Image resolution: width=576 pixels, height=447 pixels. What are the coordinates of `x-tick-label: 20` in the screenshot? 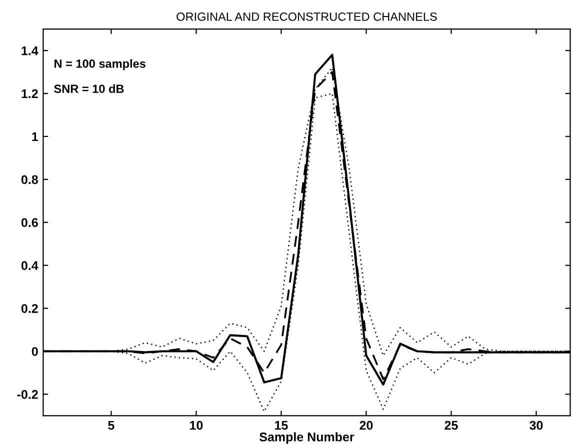 It's located at (366, 425).